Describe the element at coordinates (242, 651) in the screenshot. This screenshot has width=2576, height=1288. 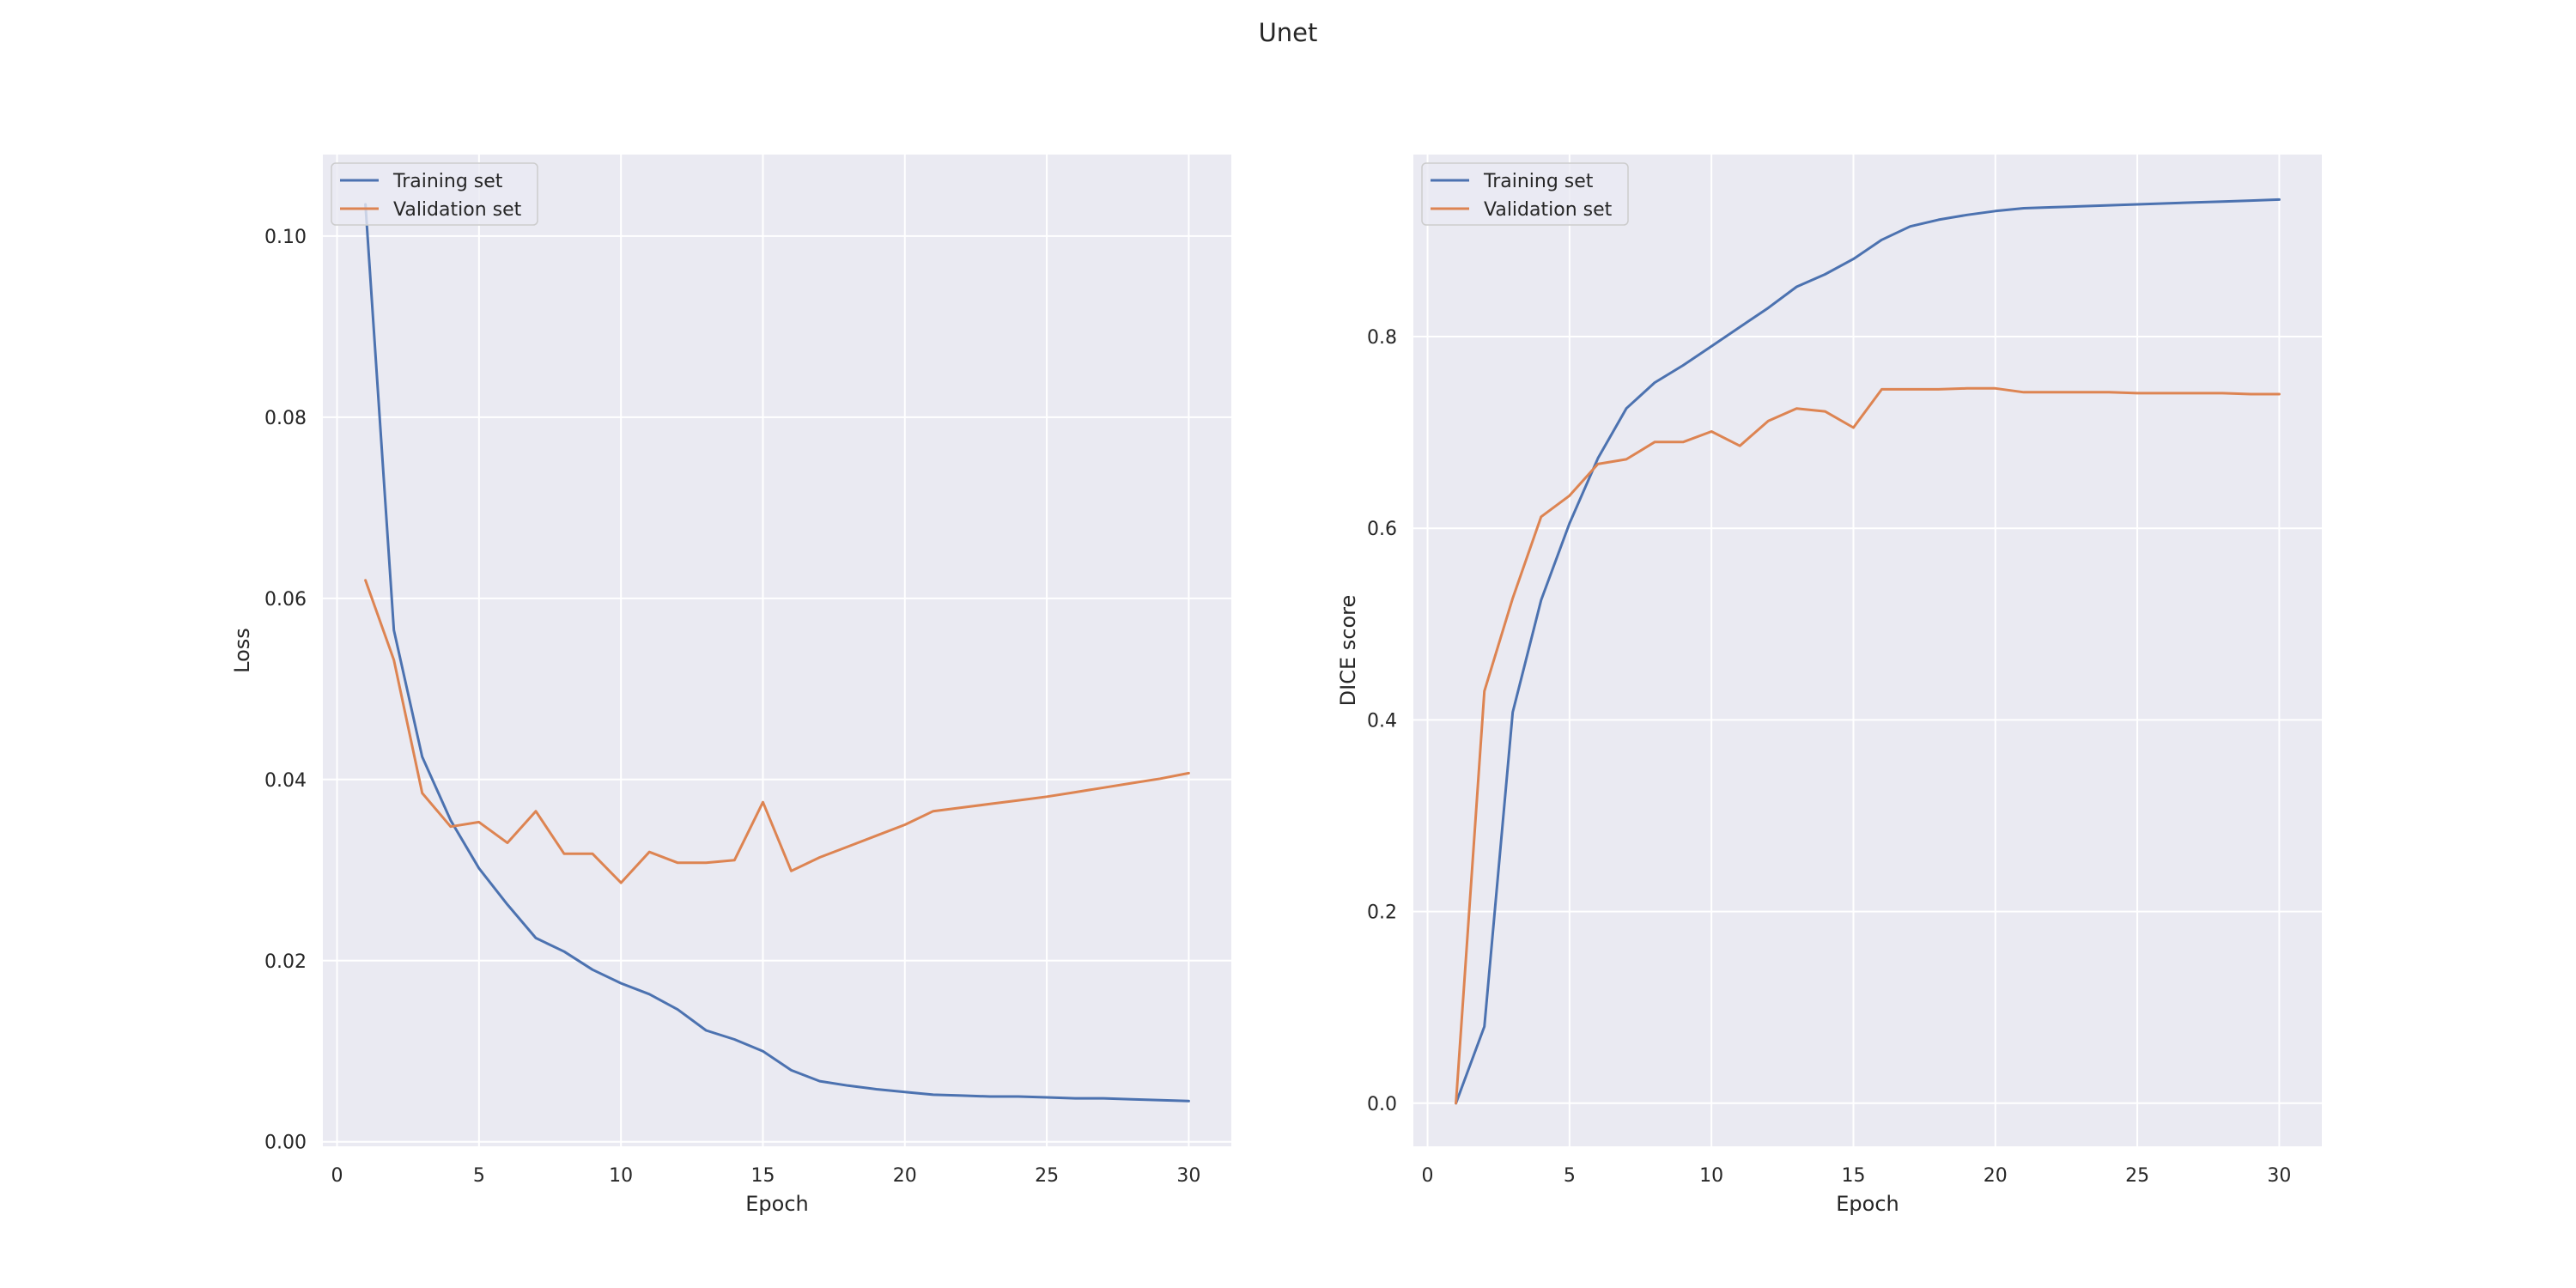
I see `y-axis-label: Loss` at that location.